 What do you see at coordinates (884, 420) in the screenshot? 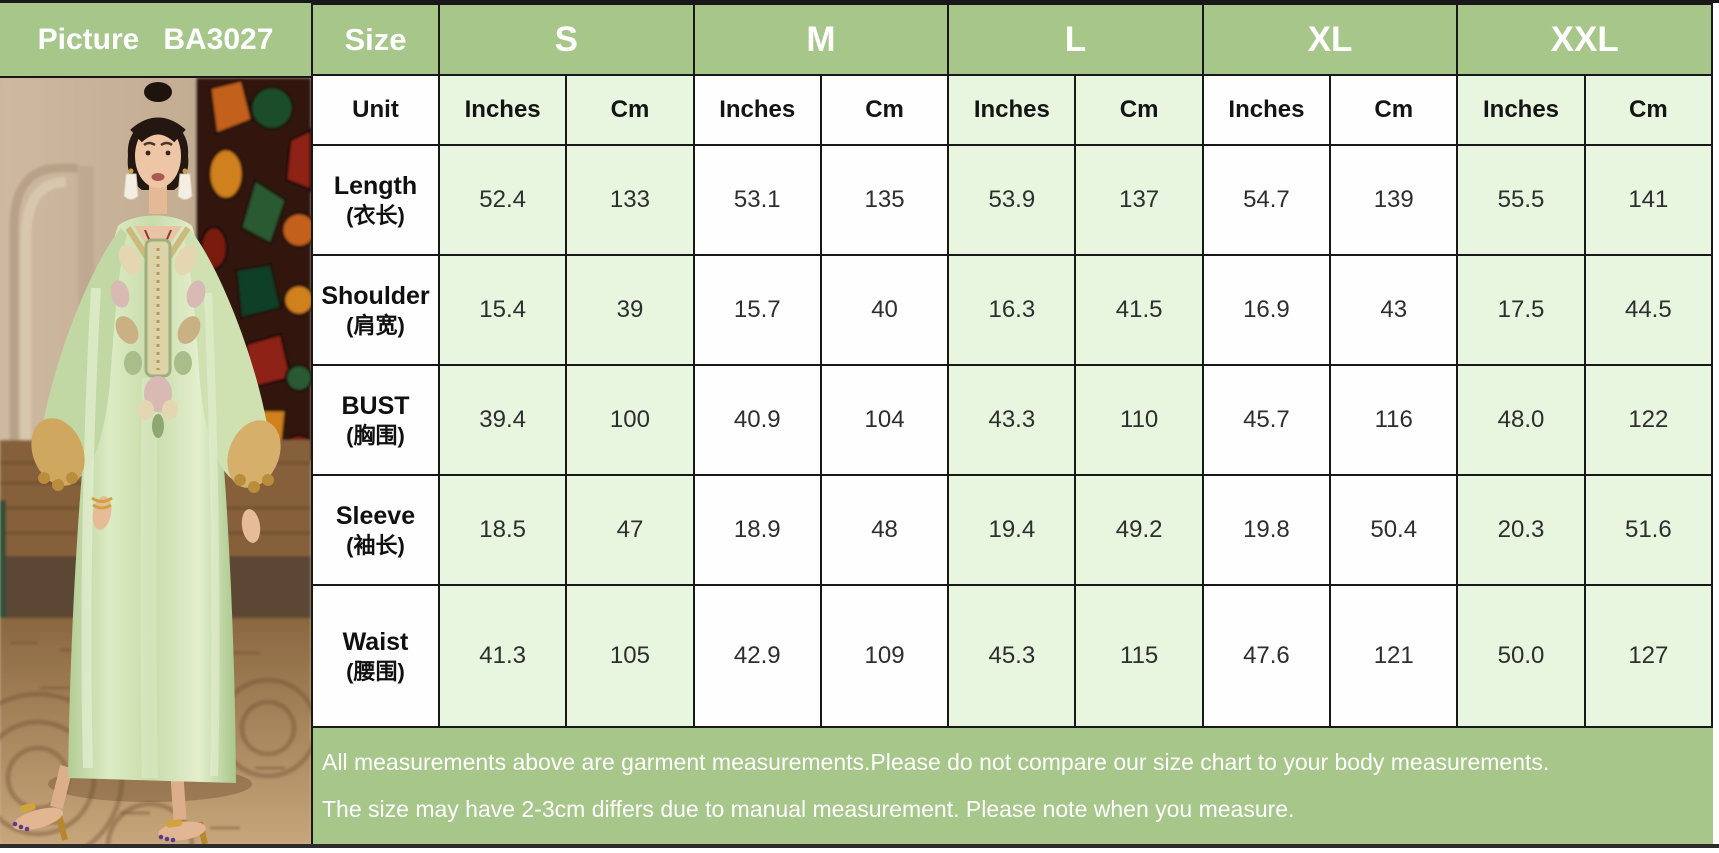
I see `measurement-cell: 104` at bounding box center [884, 420].